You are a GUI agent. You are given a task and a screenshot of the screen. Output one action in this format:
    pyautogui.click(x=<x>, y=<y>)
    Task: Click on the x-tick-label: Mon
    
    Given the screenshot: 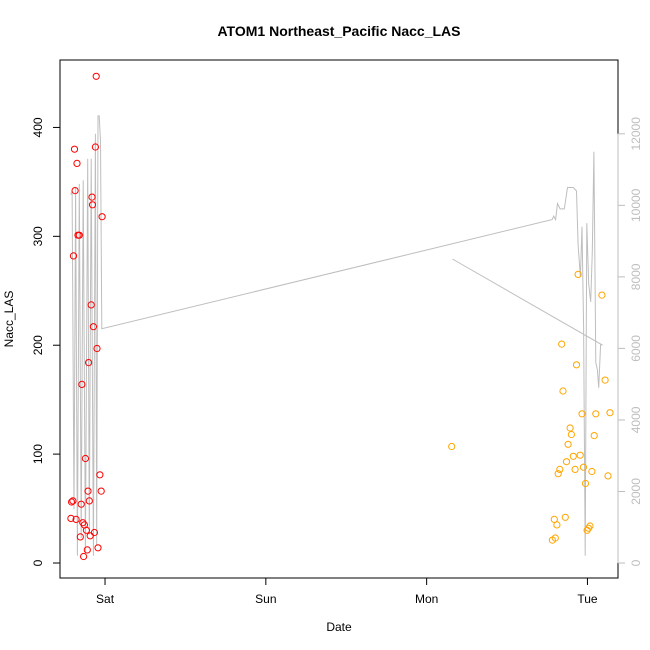 What is the action you would take?
    pyautogui.click(x=426, y=599)
    